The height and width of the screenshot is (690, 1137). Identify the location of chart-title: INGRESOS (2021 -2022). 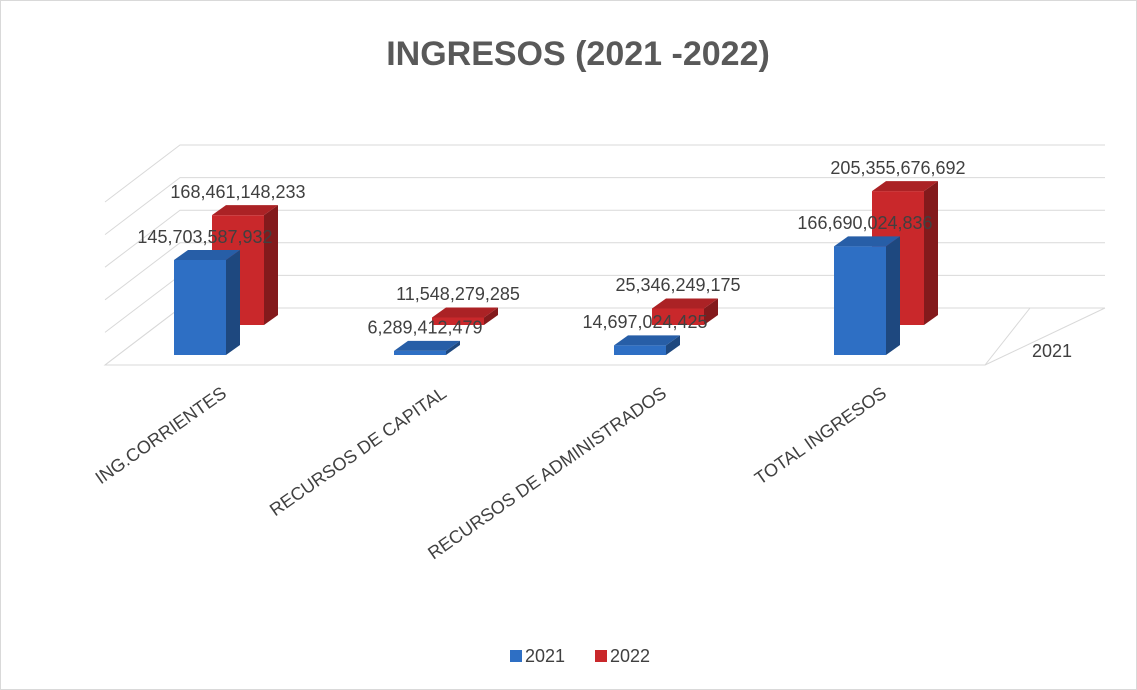
(578, 54).